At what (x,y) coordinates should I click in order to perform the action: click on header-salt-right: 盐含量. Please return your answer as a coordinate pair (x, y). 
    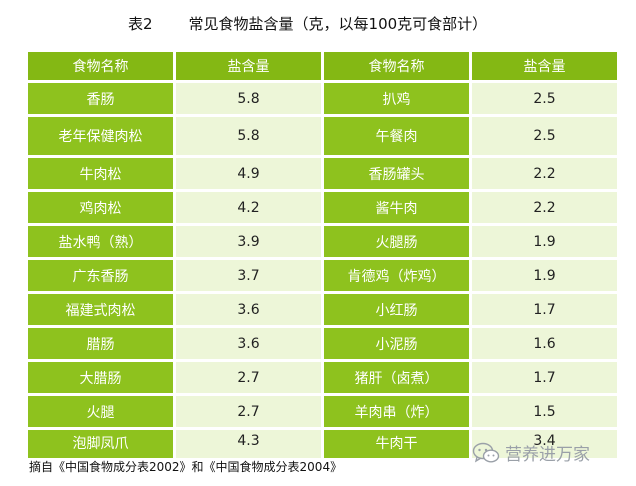
    Looking at the image, I should click on (544, 66).